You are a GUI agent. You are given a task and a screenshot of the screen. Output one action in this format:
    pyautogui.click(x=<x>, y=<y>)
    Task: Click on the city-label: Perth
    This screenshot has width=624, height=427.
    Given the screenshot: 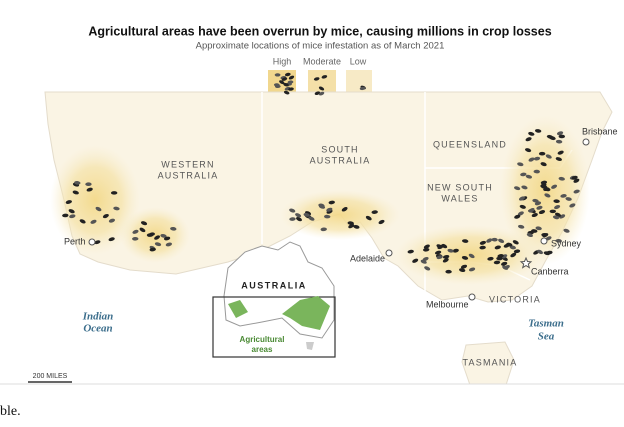 What is the action you would take?
    pyautogui.click(x=75, y=241)
    